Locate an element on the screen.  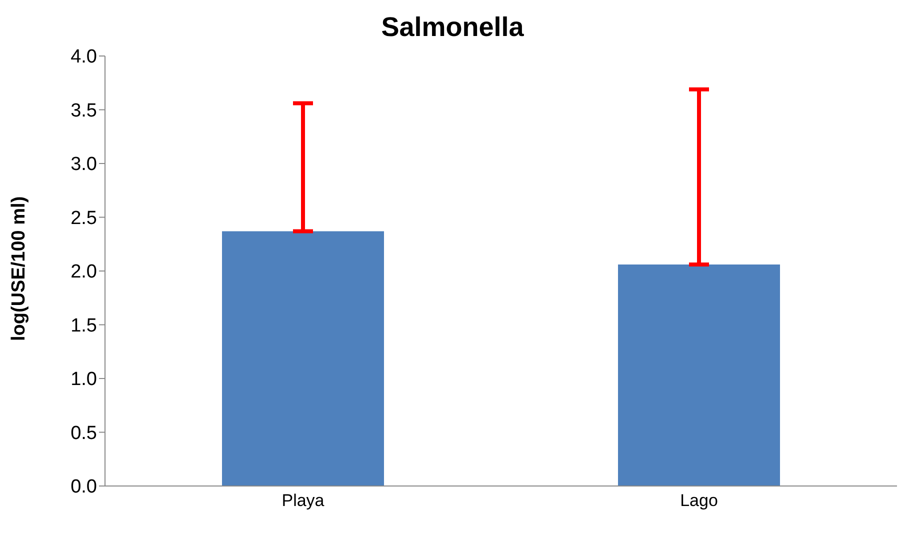
y-tick-label: 2.0 is located at coordinates (83, 272).